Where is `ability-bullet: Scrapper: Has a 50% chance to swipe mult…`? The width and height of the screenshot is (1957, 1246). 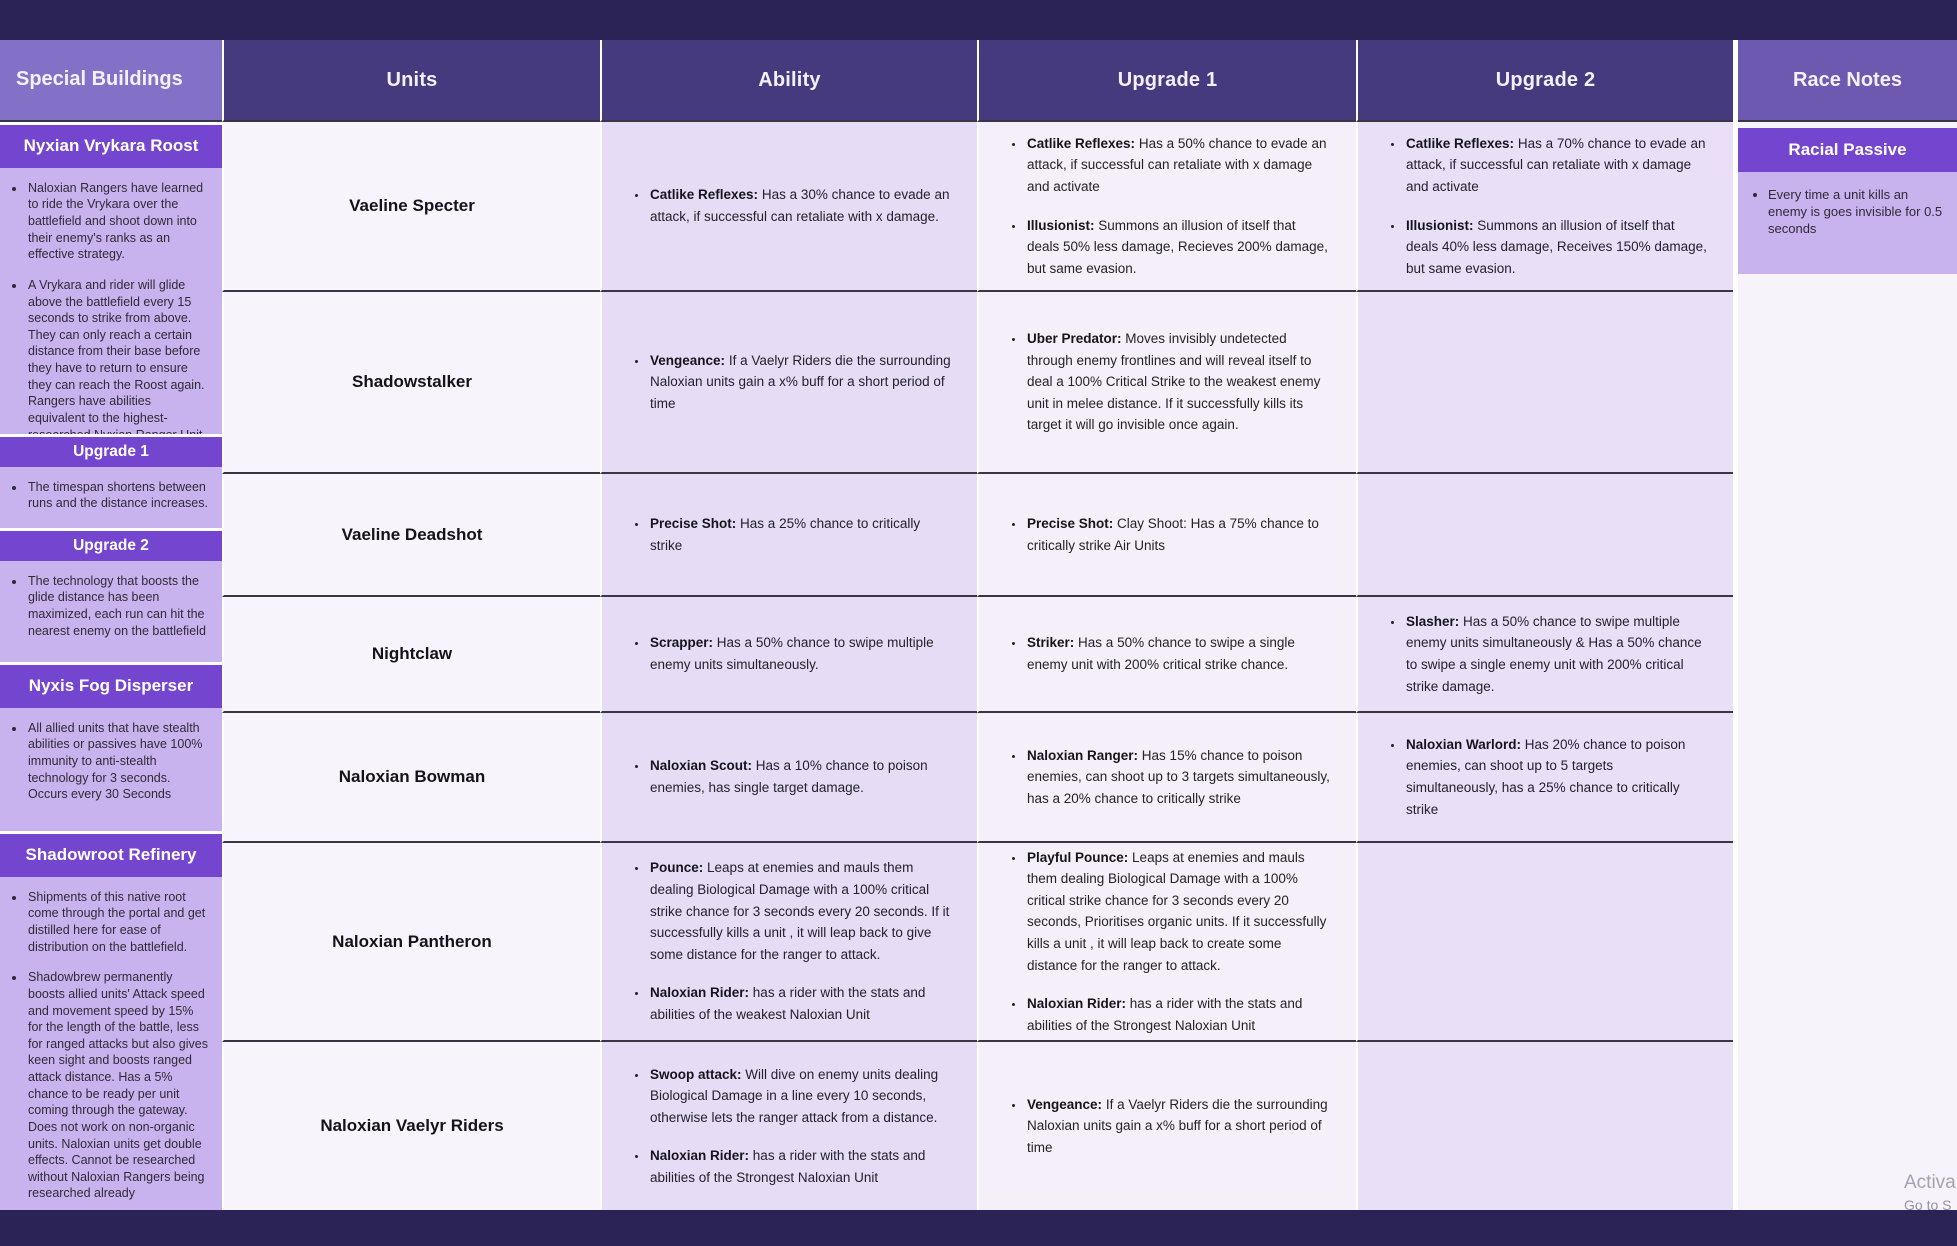 ability-bullet: Scrapper: Has a 50% chance to swipe mult… is located at coordinates (799, 653).